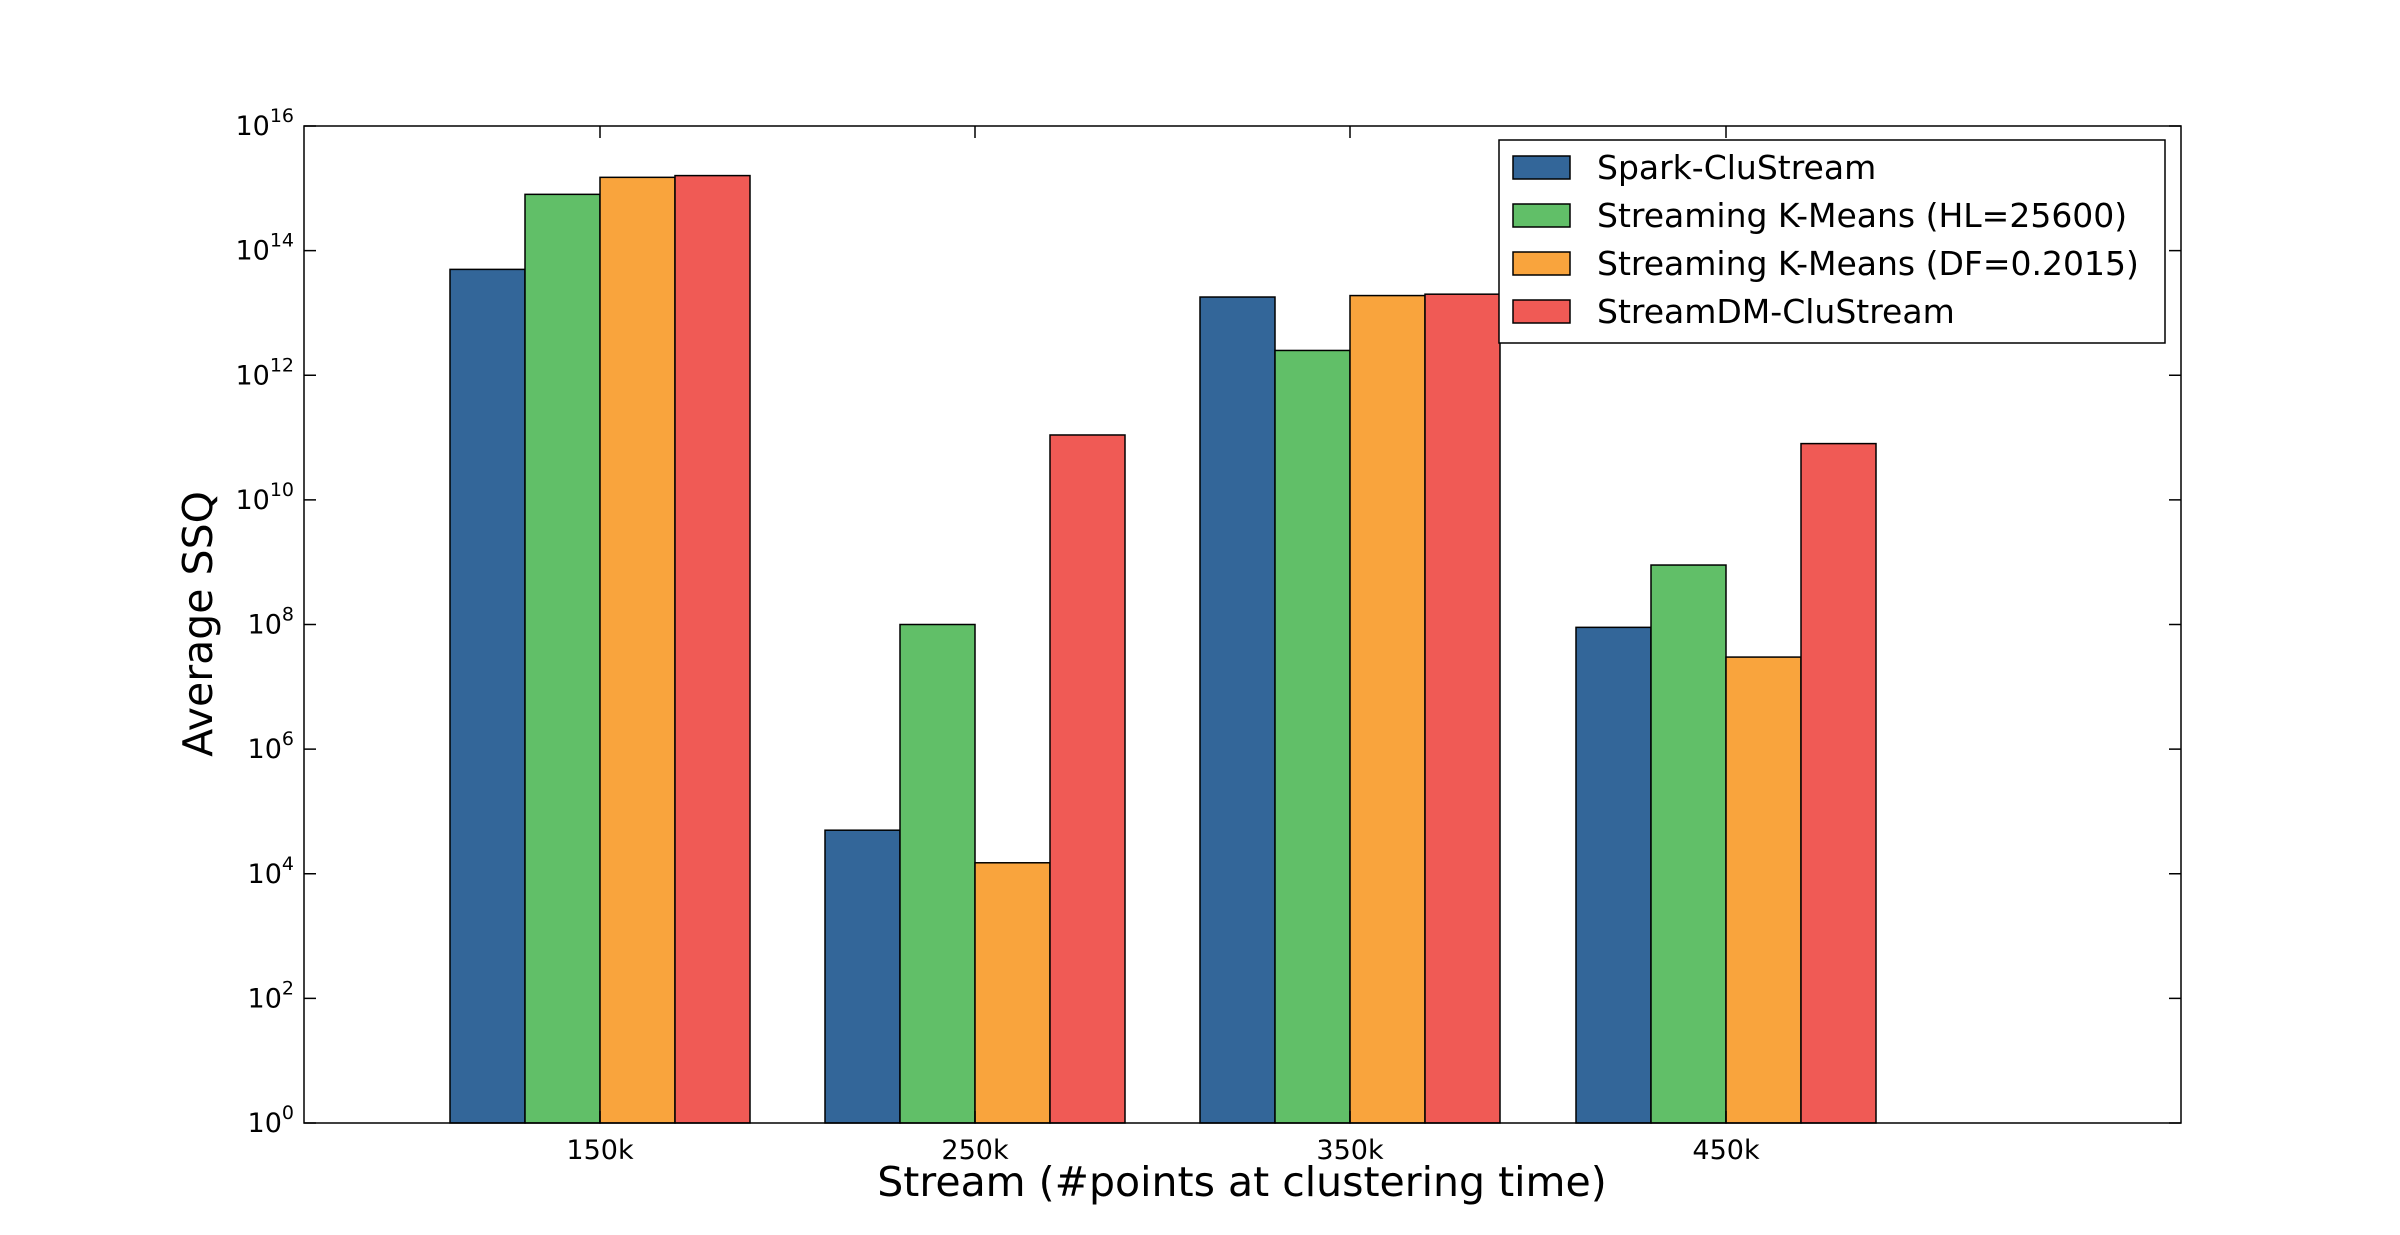  Describe the element at coordinates (271, 1120) in the screenshot. I see `y-tick-label: 10⁰` at that location.